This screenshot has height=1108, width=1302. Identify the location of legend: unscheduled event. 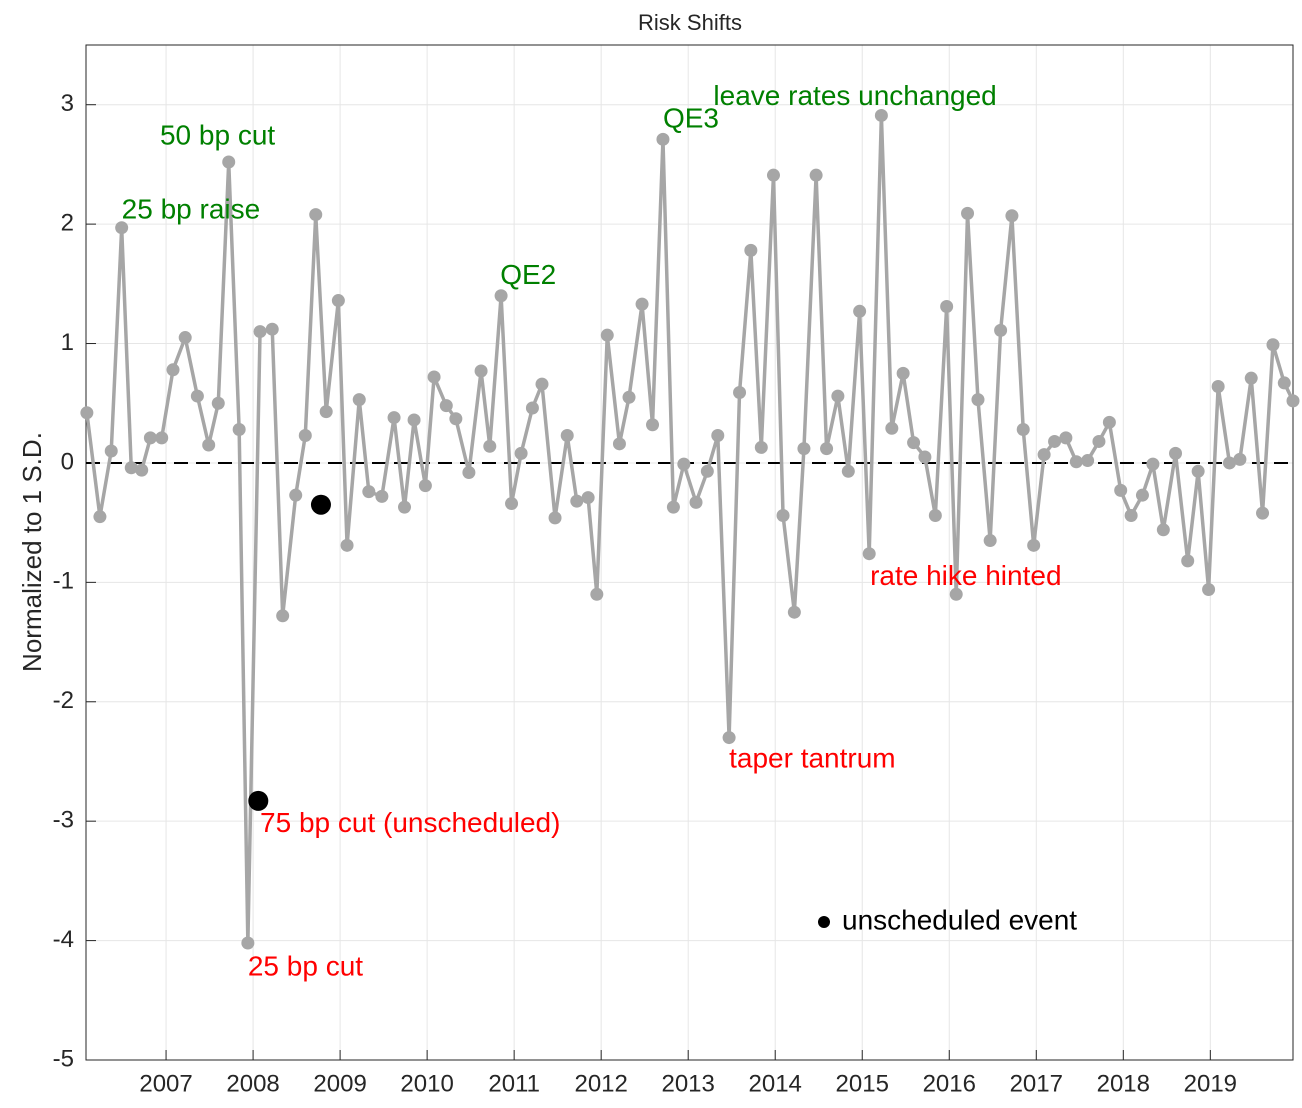
(947, 919).